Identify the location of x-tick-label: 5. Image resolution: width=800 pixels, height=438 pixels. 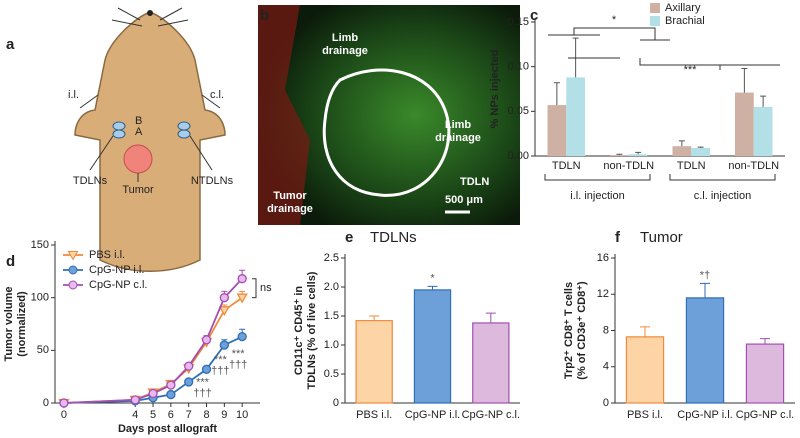
(153, 415).